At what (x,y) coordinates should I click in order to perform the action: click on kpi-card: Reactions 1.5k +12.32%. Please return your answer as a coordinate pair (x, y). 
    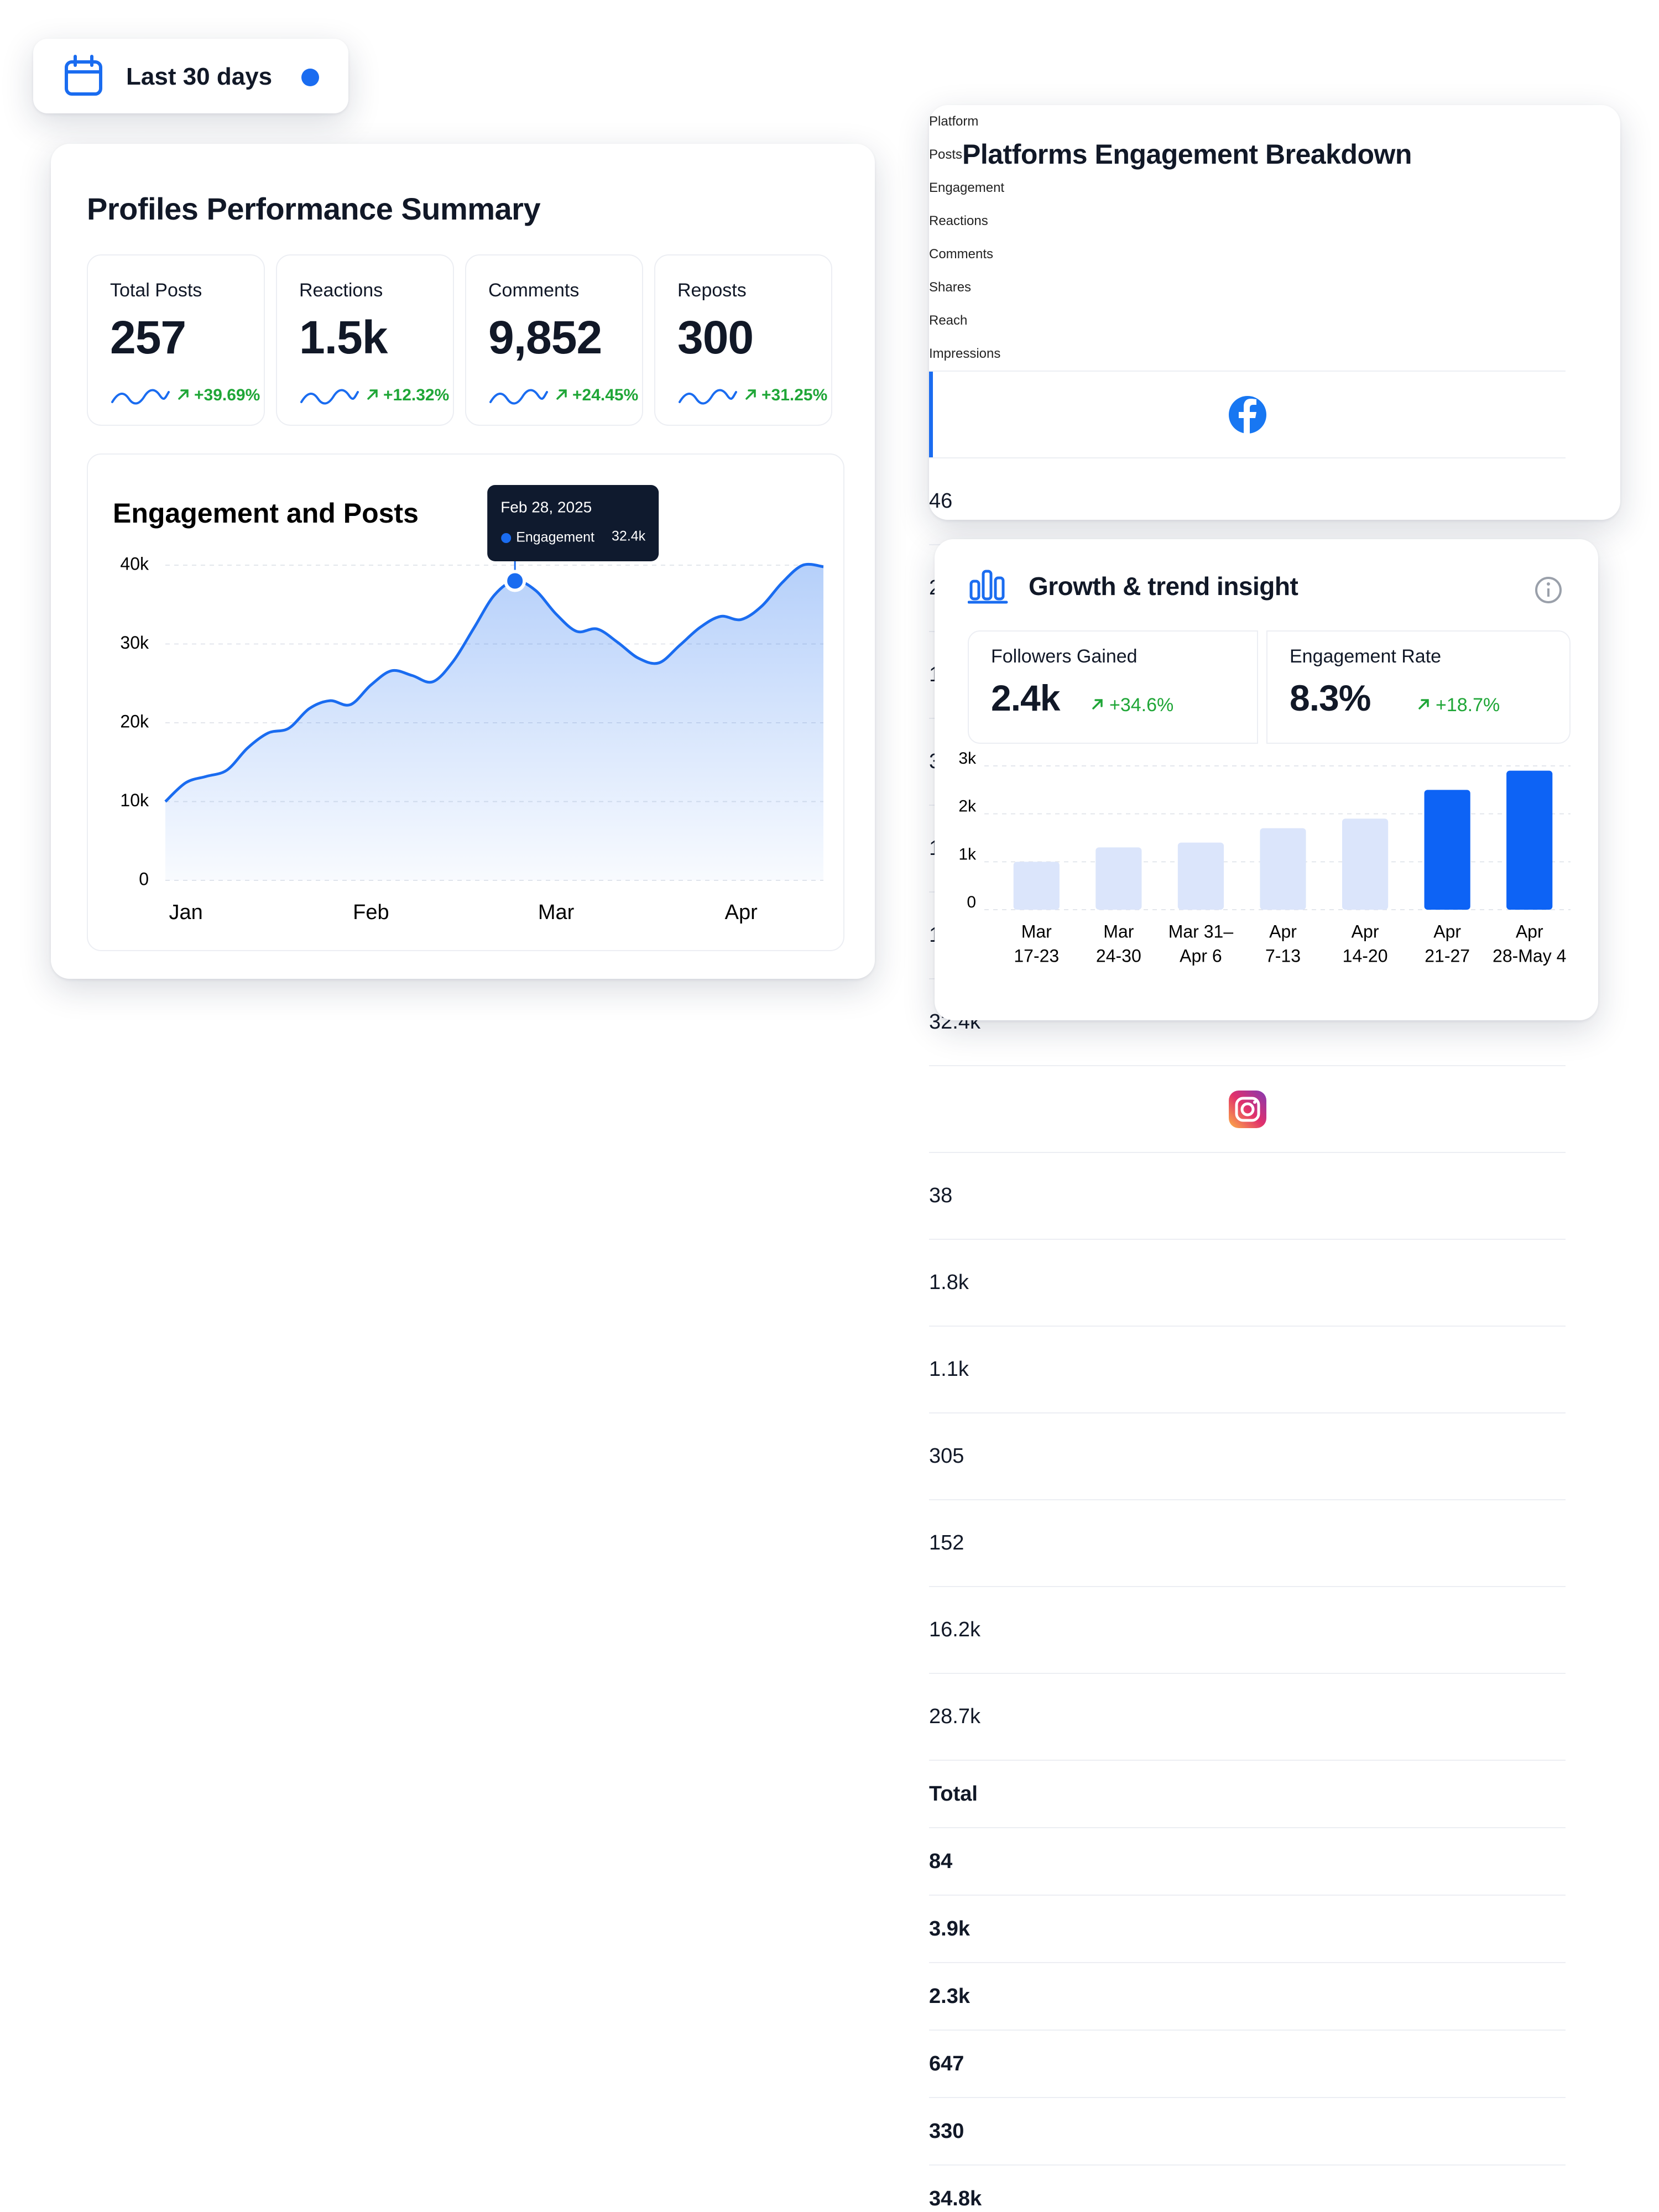
    Looking at the image, I should click on (365, 340).